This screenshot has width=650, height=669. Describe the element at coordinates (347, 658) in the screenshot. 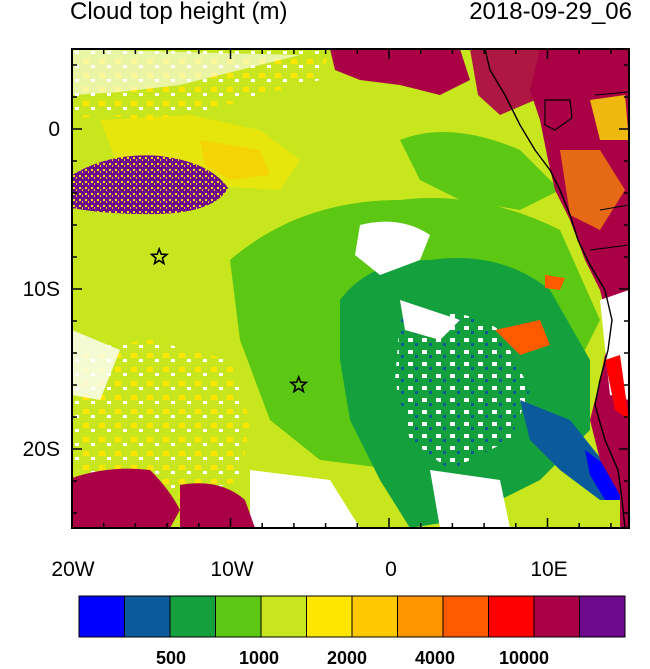

I see `colorbar-label-2000: 2000` at that location.